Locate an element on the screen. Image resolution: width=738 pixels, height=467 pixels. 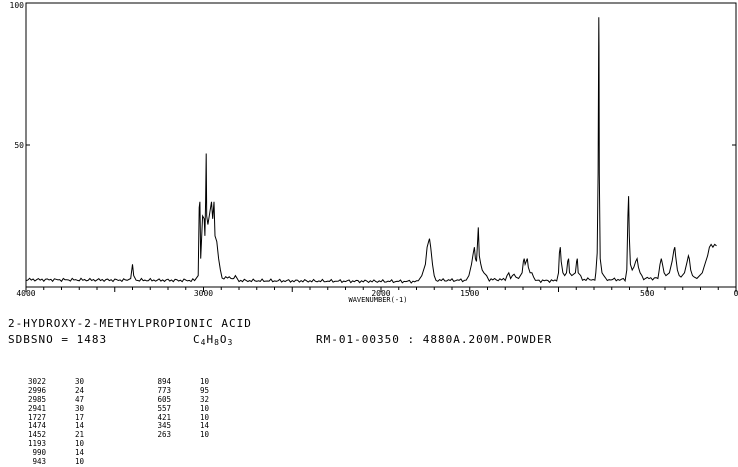
peak-wavenumber: 1193 is located at coordinates (36, 444).